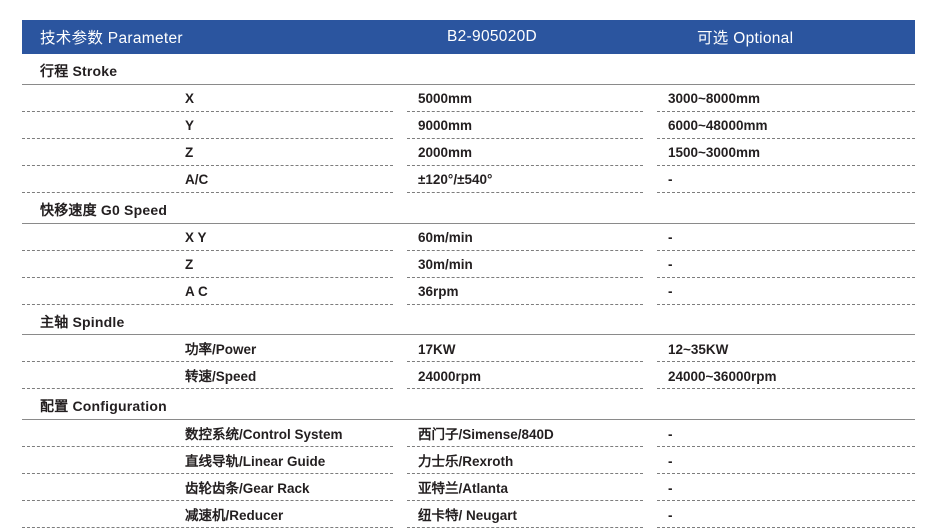 Image resolution: width=951 pixels, height=528 pixels. I want to click on table-row: A/C ±120°/±540° -, so click(468, 179).